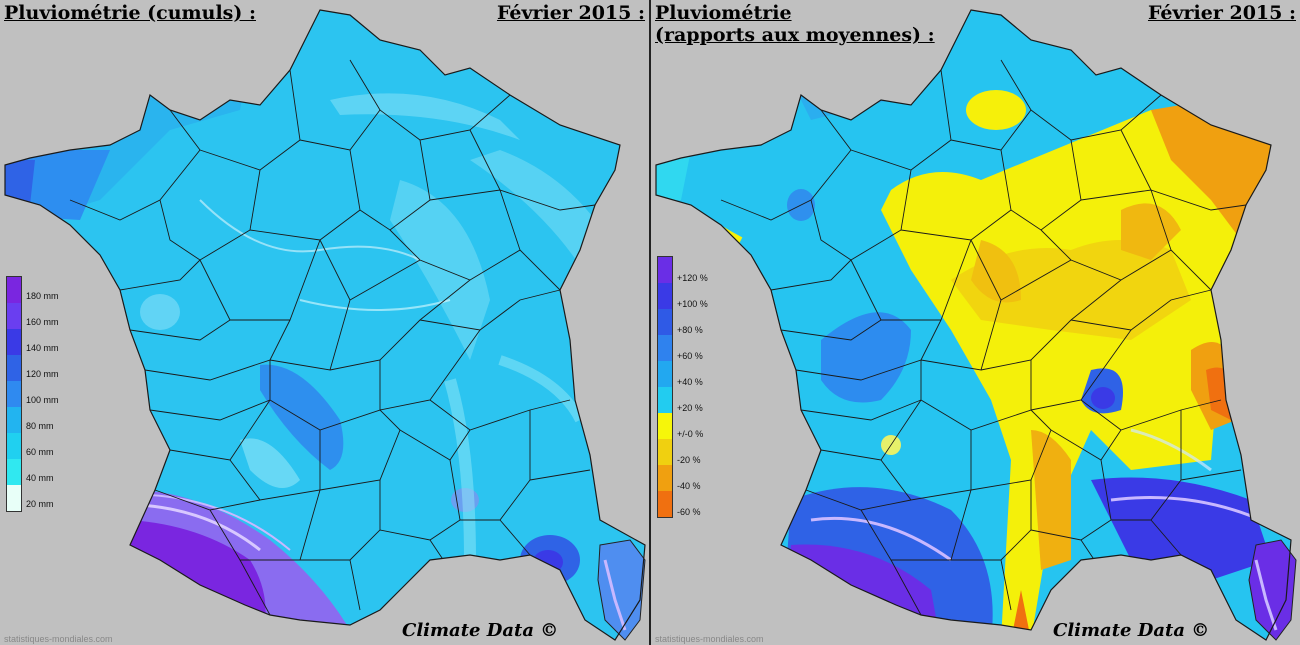 This screenshot has width=1300, height=645. What do you see at coordinates (42, 374) in the screenshot?
I see `legend-label: 120 mm` at bounding box center [42, 374].